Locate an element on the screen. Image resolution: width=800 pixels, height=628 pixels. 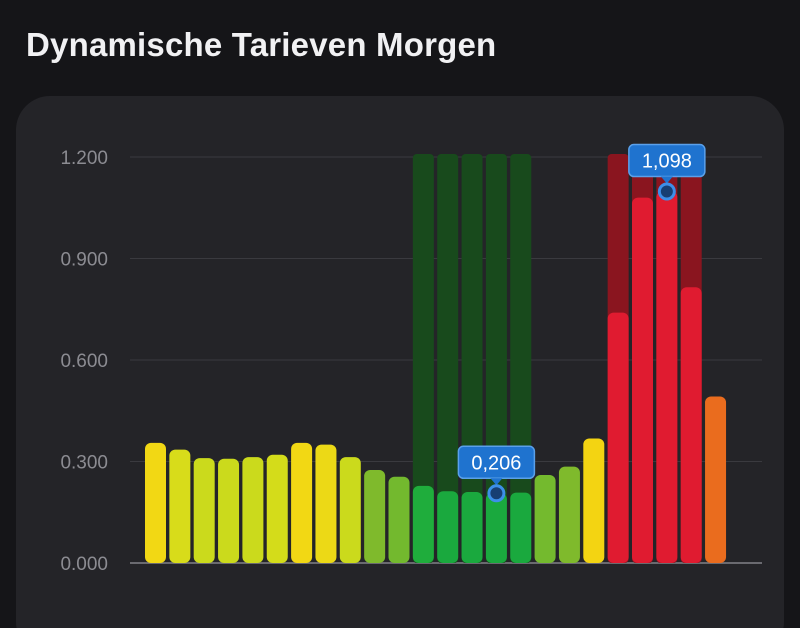
tooltip-label: 1,098 is located at coordinates (667, 162).